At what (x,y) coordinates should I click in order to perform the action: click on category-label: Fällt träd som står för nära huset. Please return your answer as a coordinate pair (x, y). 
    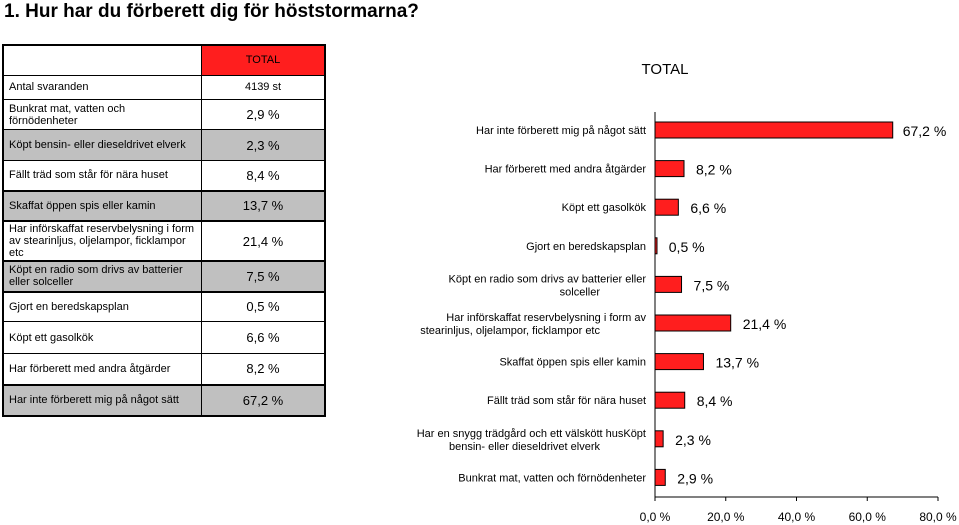
    Looking at the image, I should click on (566, 401).